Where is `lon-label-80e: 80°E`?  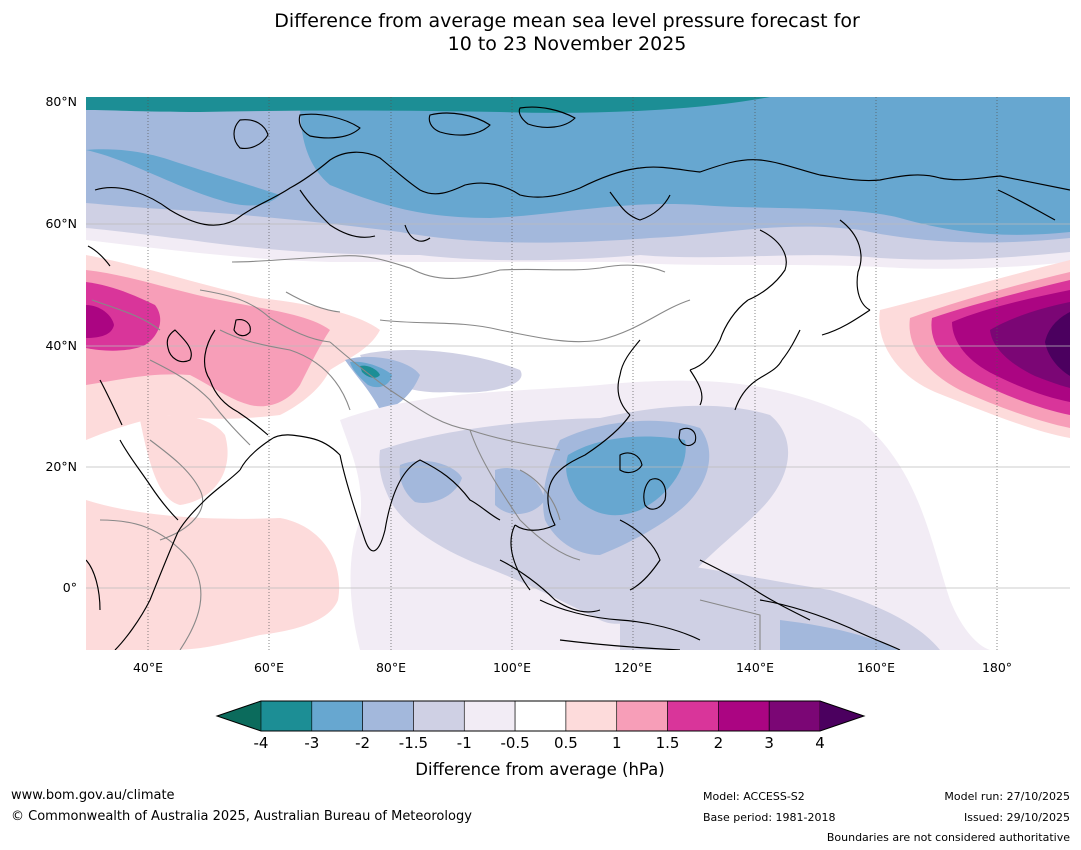
lon-label-80e: 80°E is located at coordinates (391, 667).